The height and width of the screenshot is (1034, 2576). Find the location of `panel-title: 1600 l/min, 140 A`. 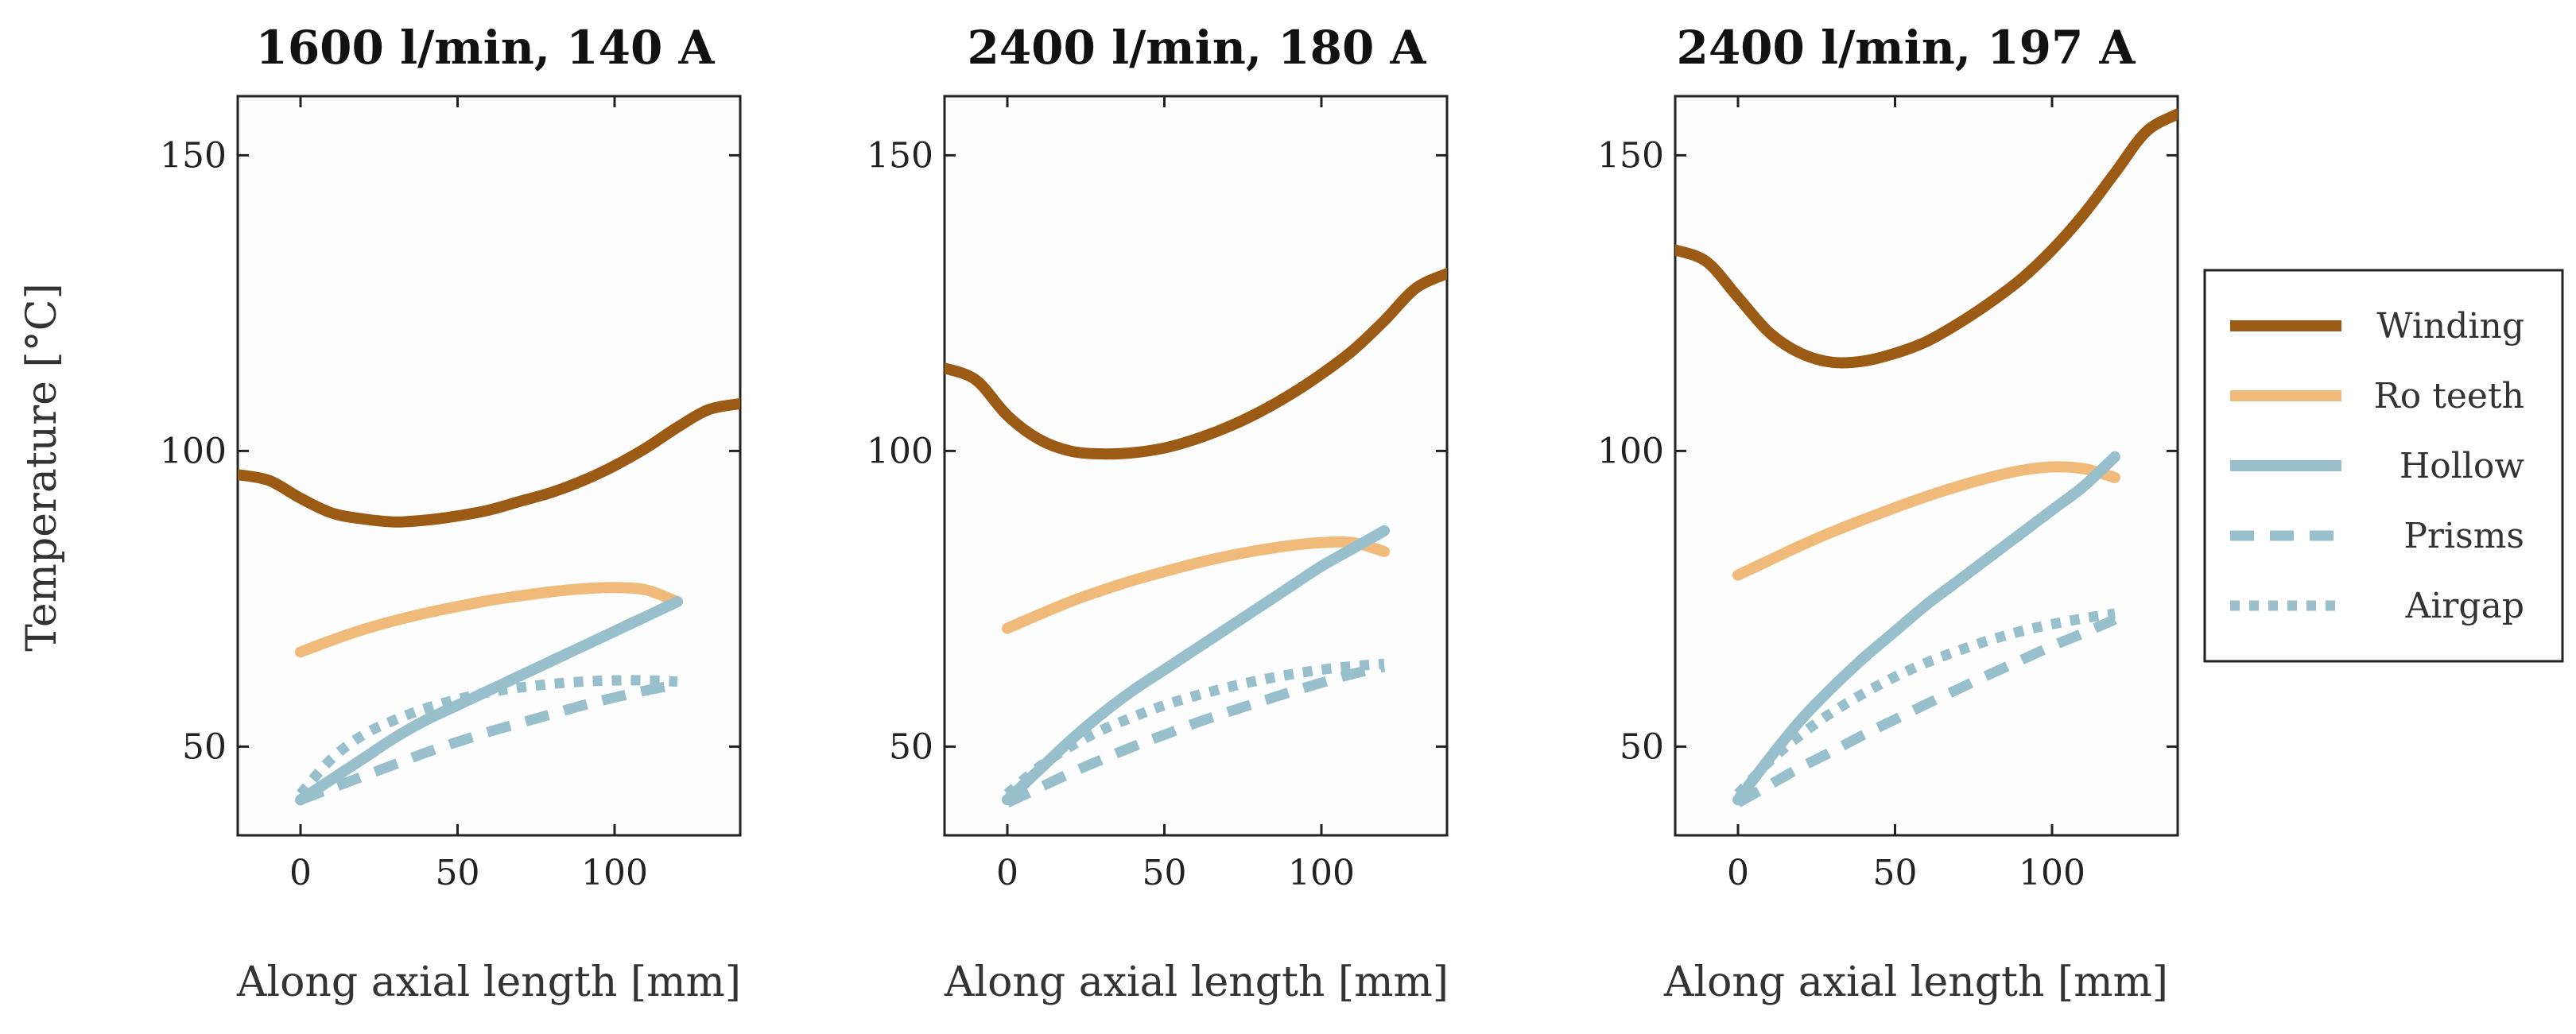

panel-title: 1600 l/min, 140 A is located at coordinates (485, 48).